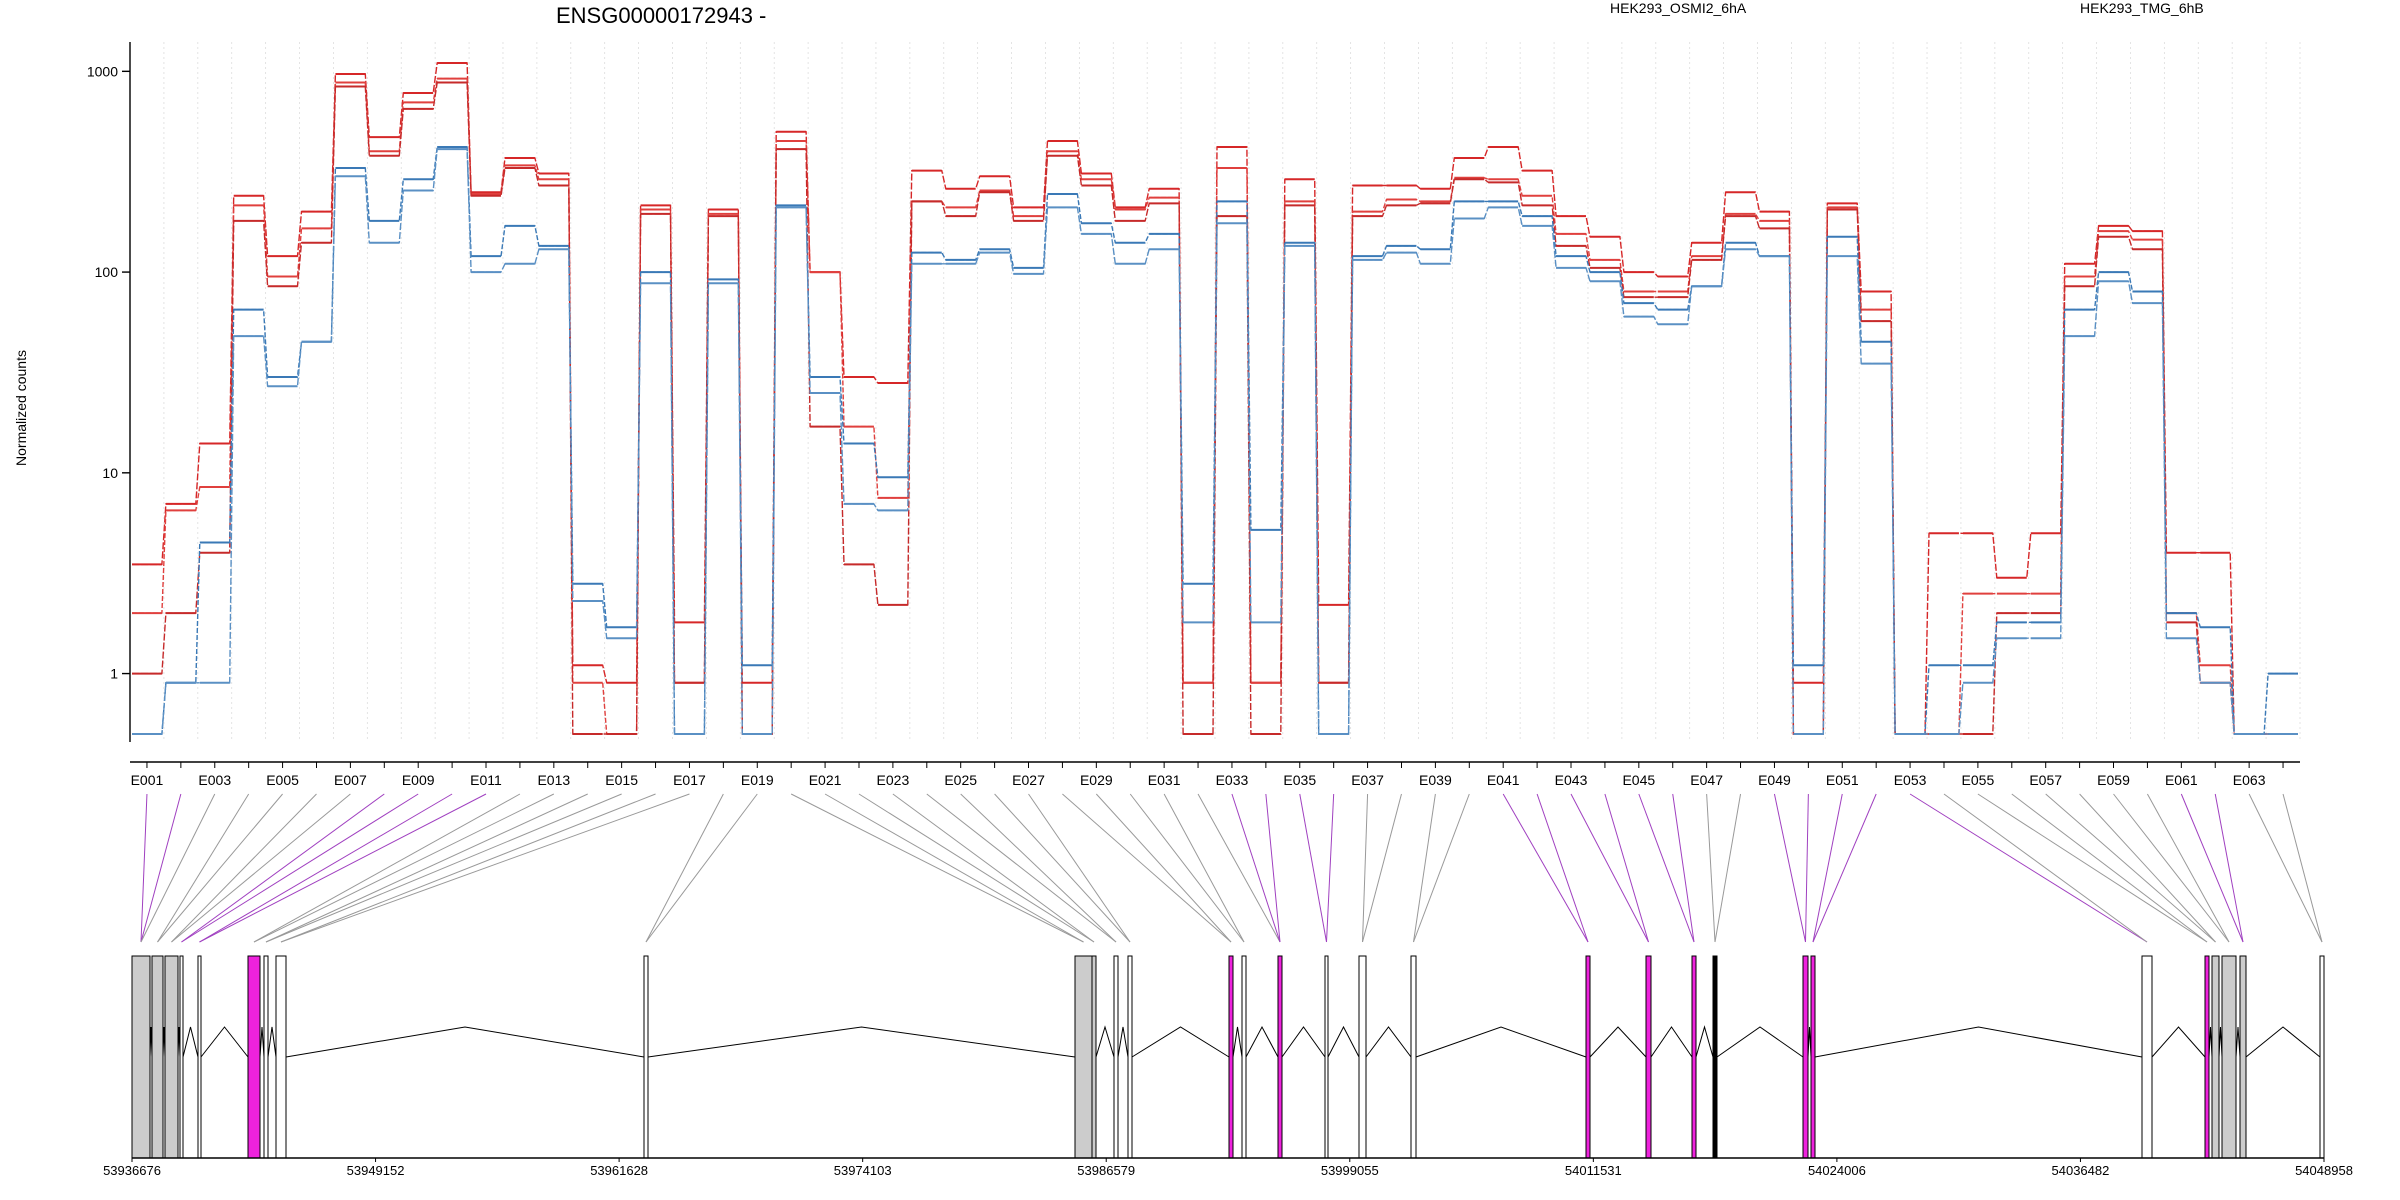 The width and height of the screenshot is (2400, 1200). What do you see at coordinates (2142, 8) in the screenshot?
I see `legend-entry-tmg: HEK293_TMG_6hB` at bounding box center [2142, 8].